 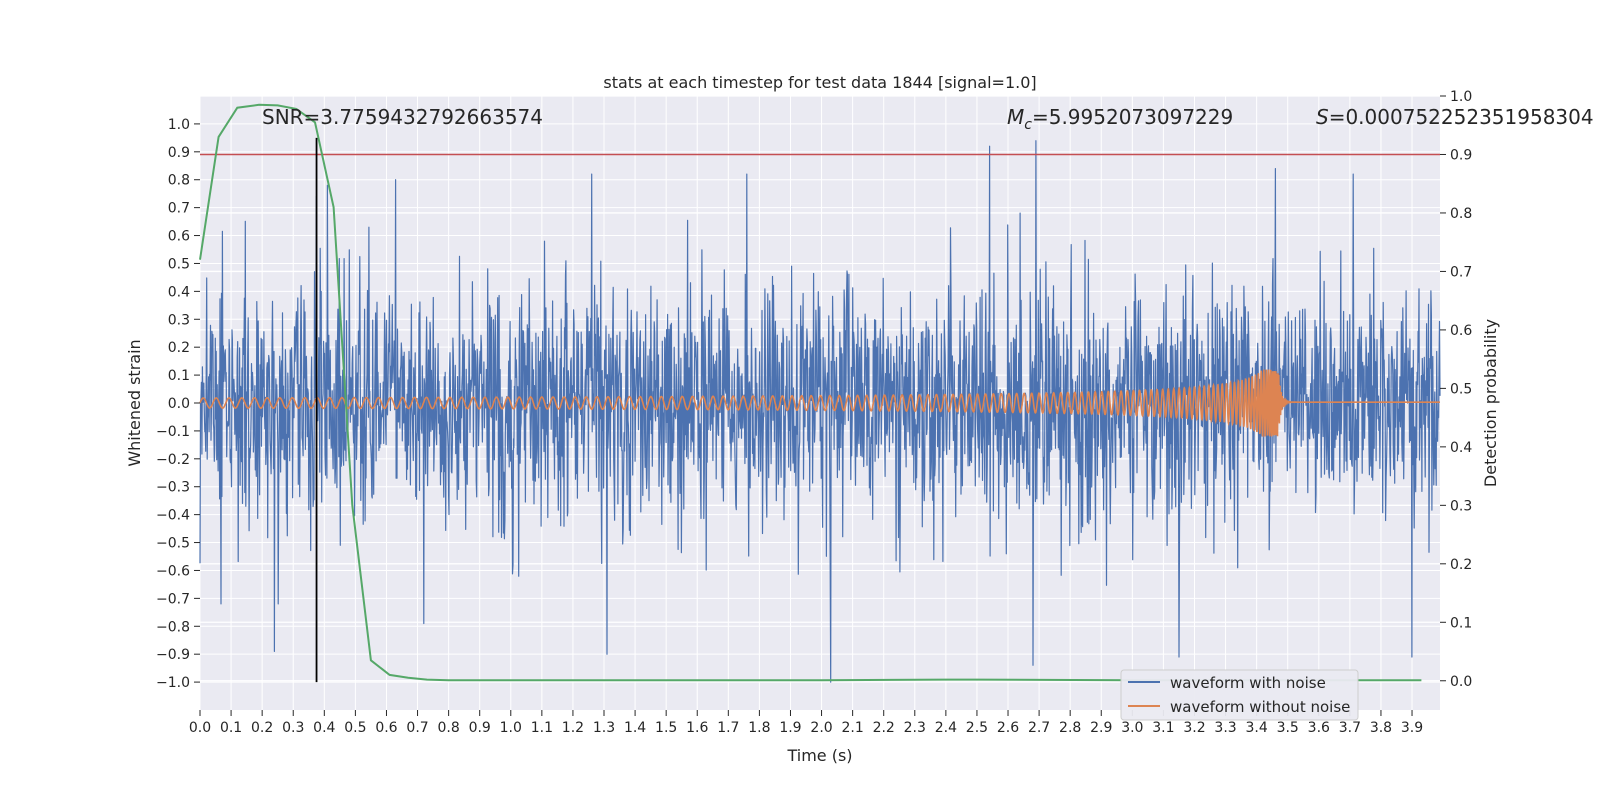 I want to click on x-tick-label: 2.8, so click(x=1070, y=728).